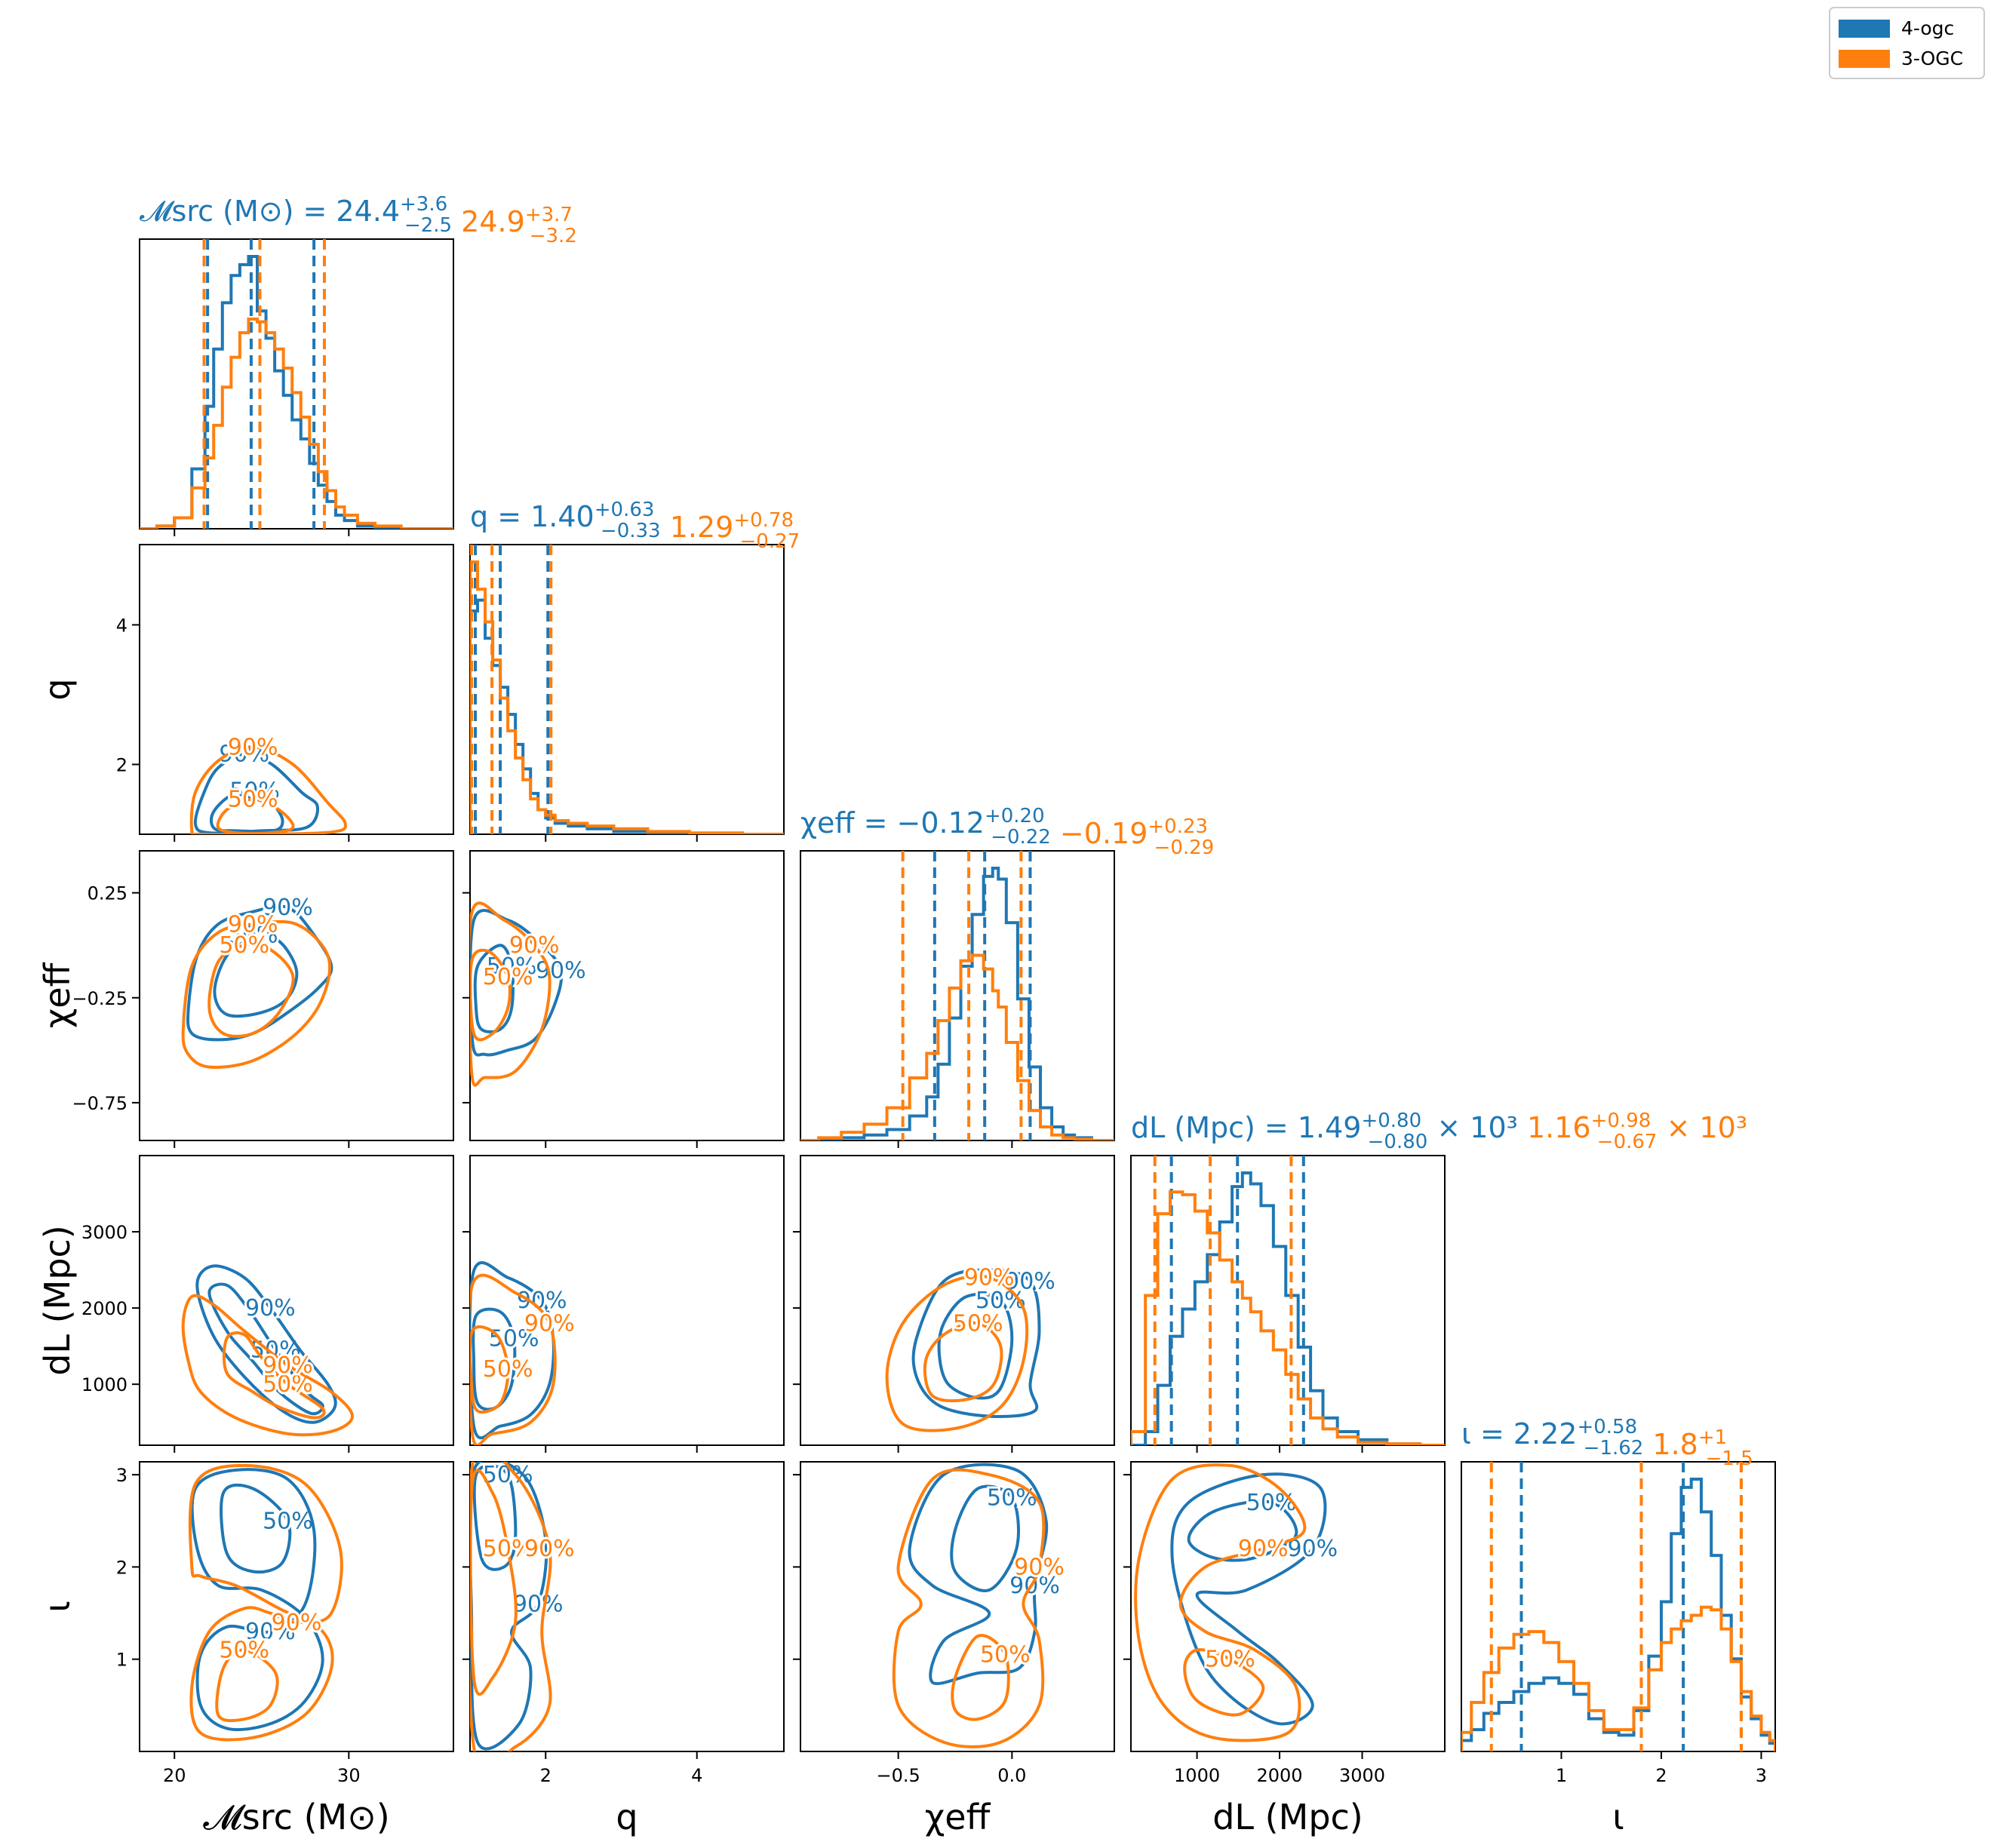 This screenshot has height=1848, width=1991. Describe the element at coordinates (958, 1817) in the screenshot. I see `x-axis-label-chi_eff: χeff` at that location.